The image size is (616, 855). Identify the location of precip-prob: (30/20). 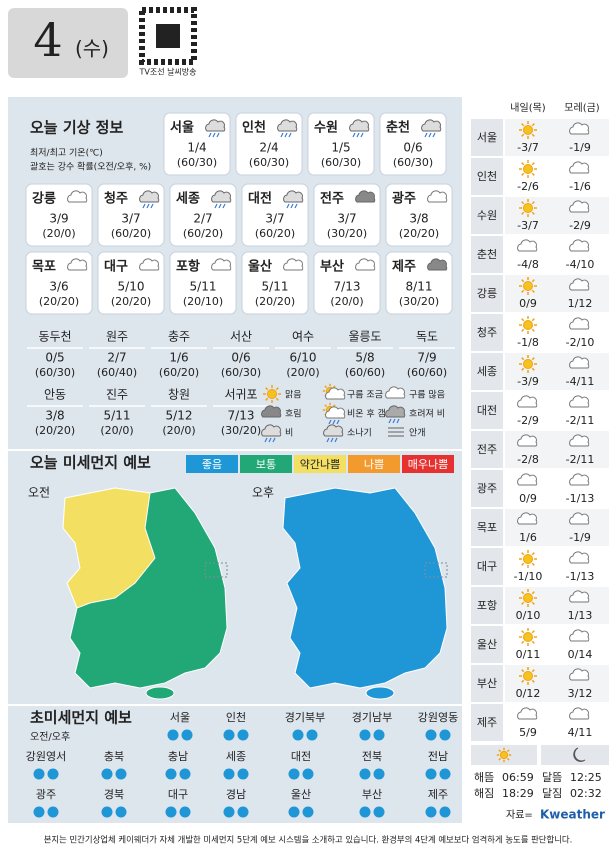
(347, 233).